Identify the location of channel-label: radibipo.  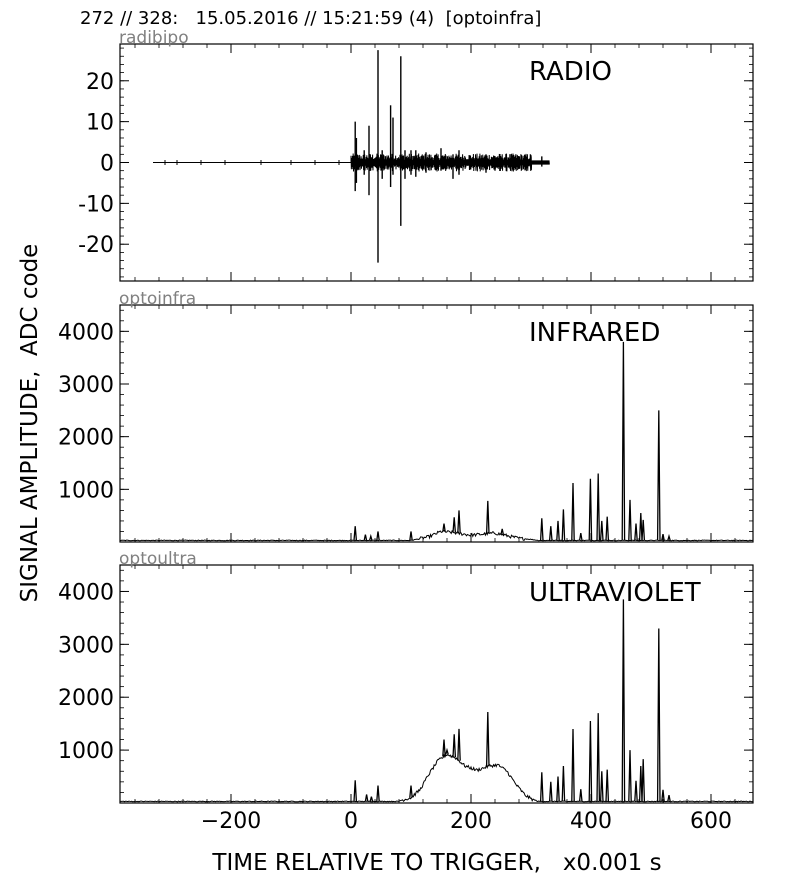
(154, 38).